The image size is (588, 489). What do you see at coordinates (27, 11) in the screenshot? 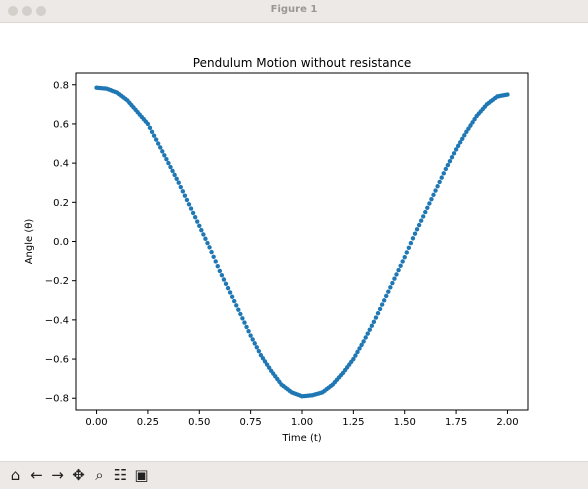
I see `minimize-window-button` at bounding box center [27, 11].